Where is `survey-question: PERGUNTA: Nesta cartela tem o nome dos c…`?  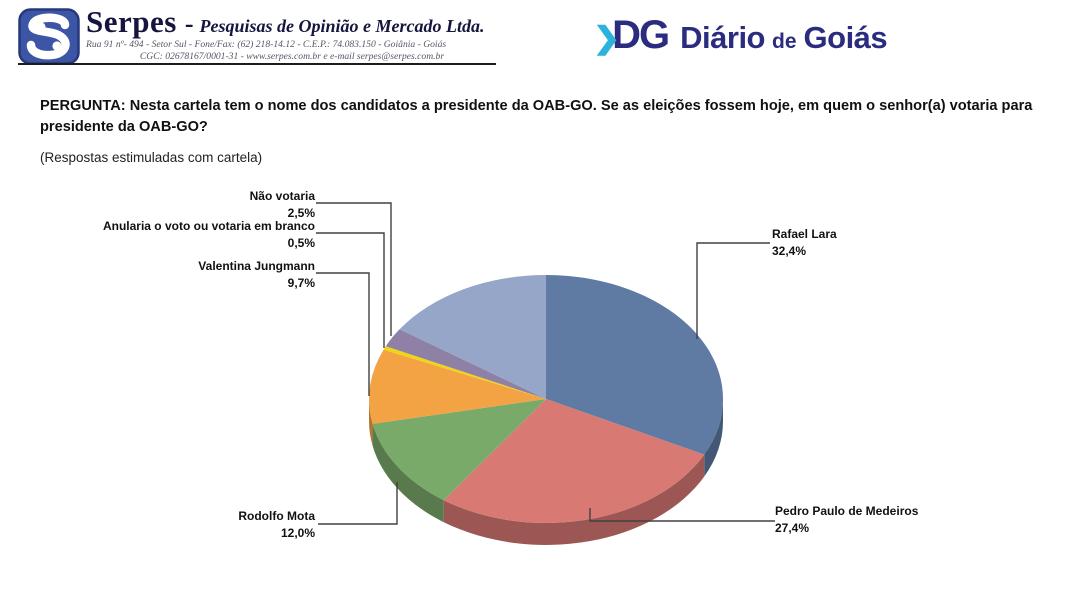 survey-question: PERGUNTA: Nesta cartela tem o nome dos c… is located at coordinates (536, 116).